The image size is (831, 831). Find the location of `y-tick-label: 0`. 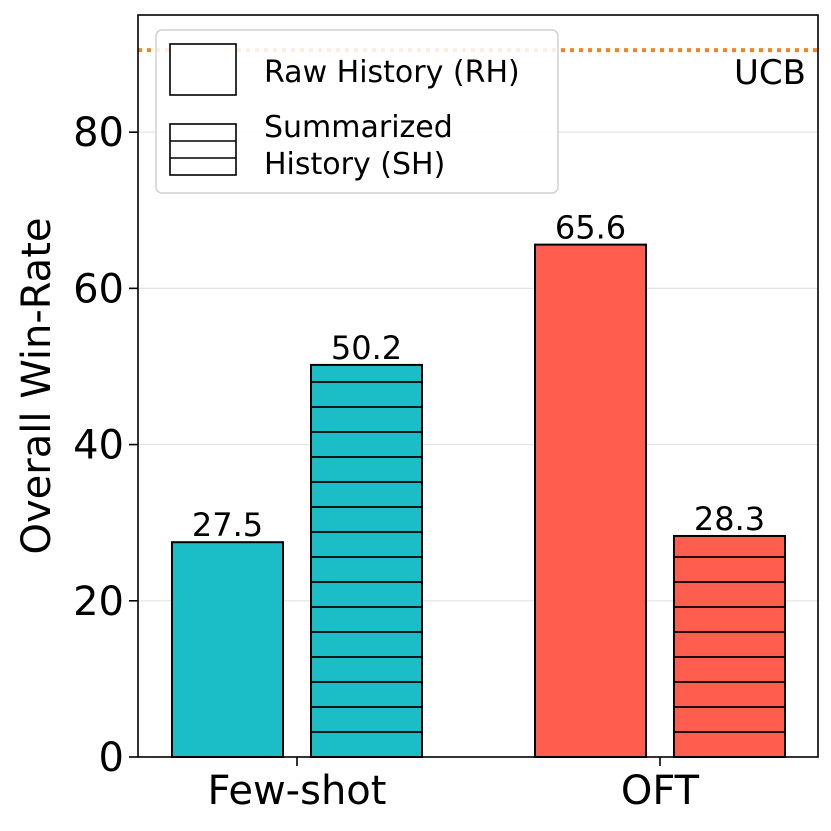

y-tick-label: 0 is located at coordinates (111, 758).